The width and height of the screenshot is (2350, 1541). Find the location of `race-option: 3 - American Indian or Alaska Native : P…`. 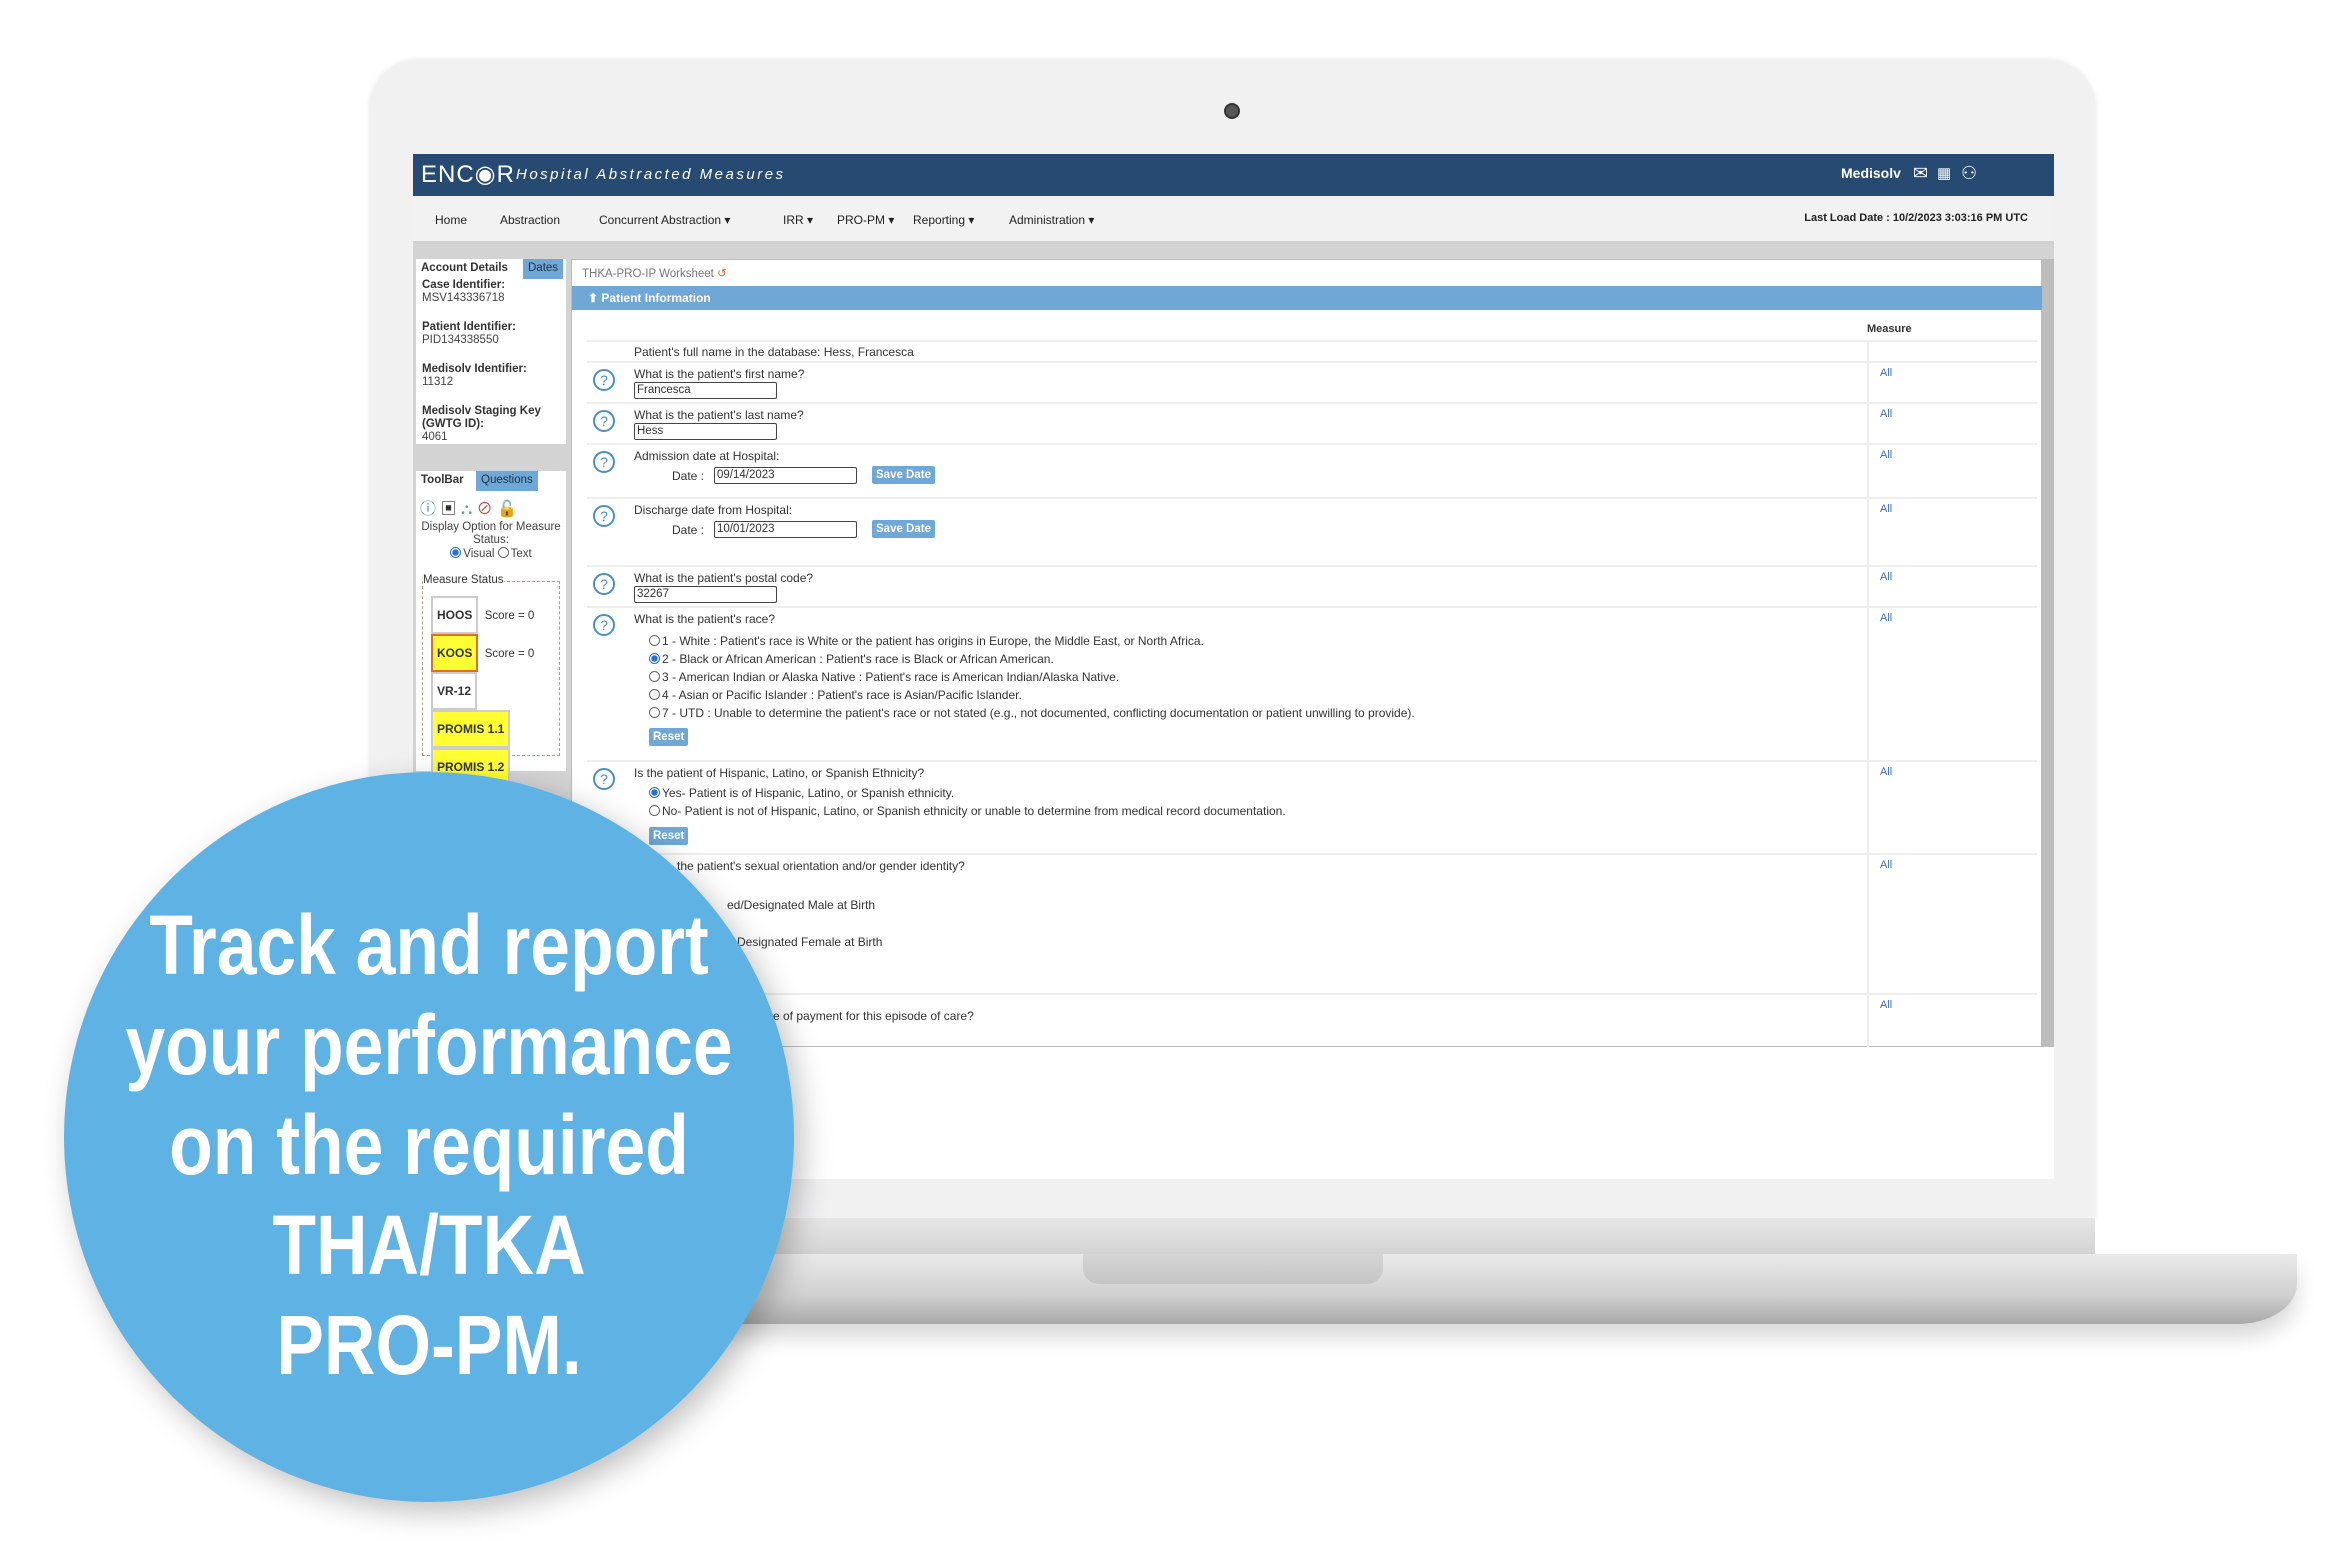

race-option: 3 - American Indian or Alaska Native : P… is located at coordinates (884, 677).